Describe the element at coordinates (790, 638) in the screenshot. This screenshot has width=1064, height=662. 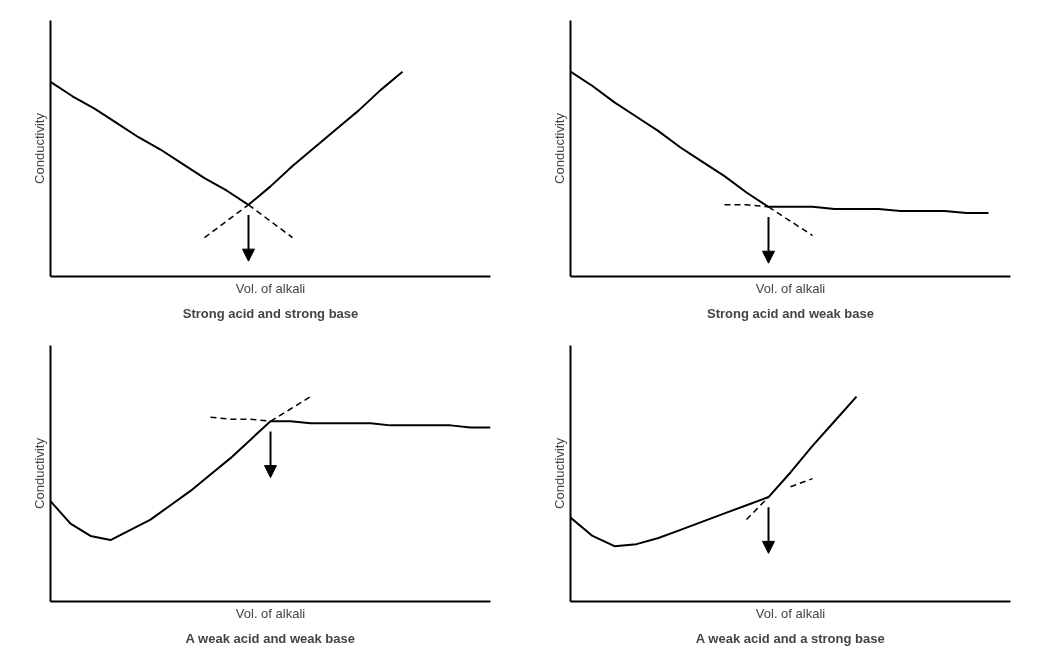
I see `text: A weak acid and a strong base` at that location.